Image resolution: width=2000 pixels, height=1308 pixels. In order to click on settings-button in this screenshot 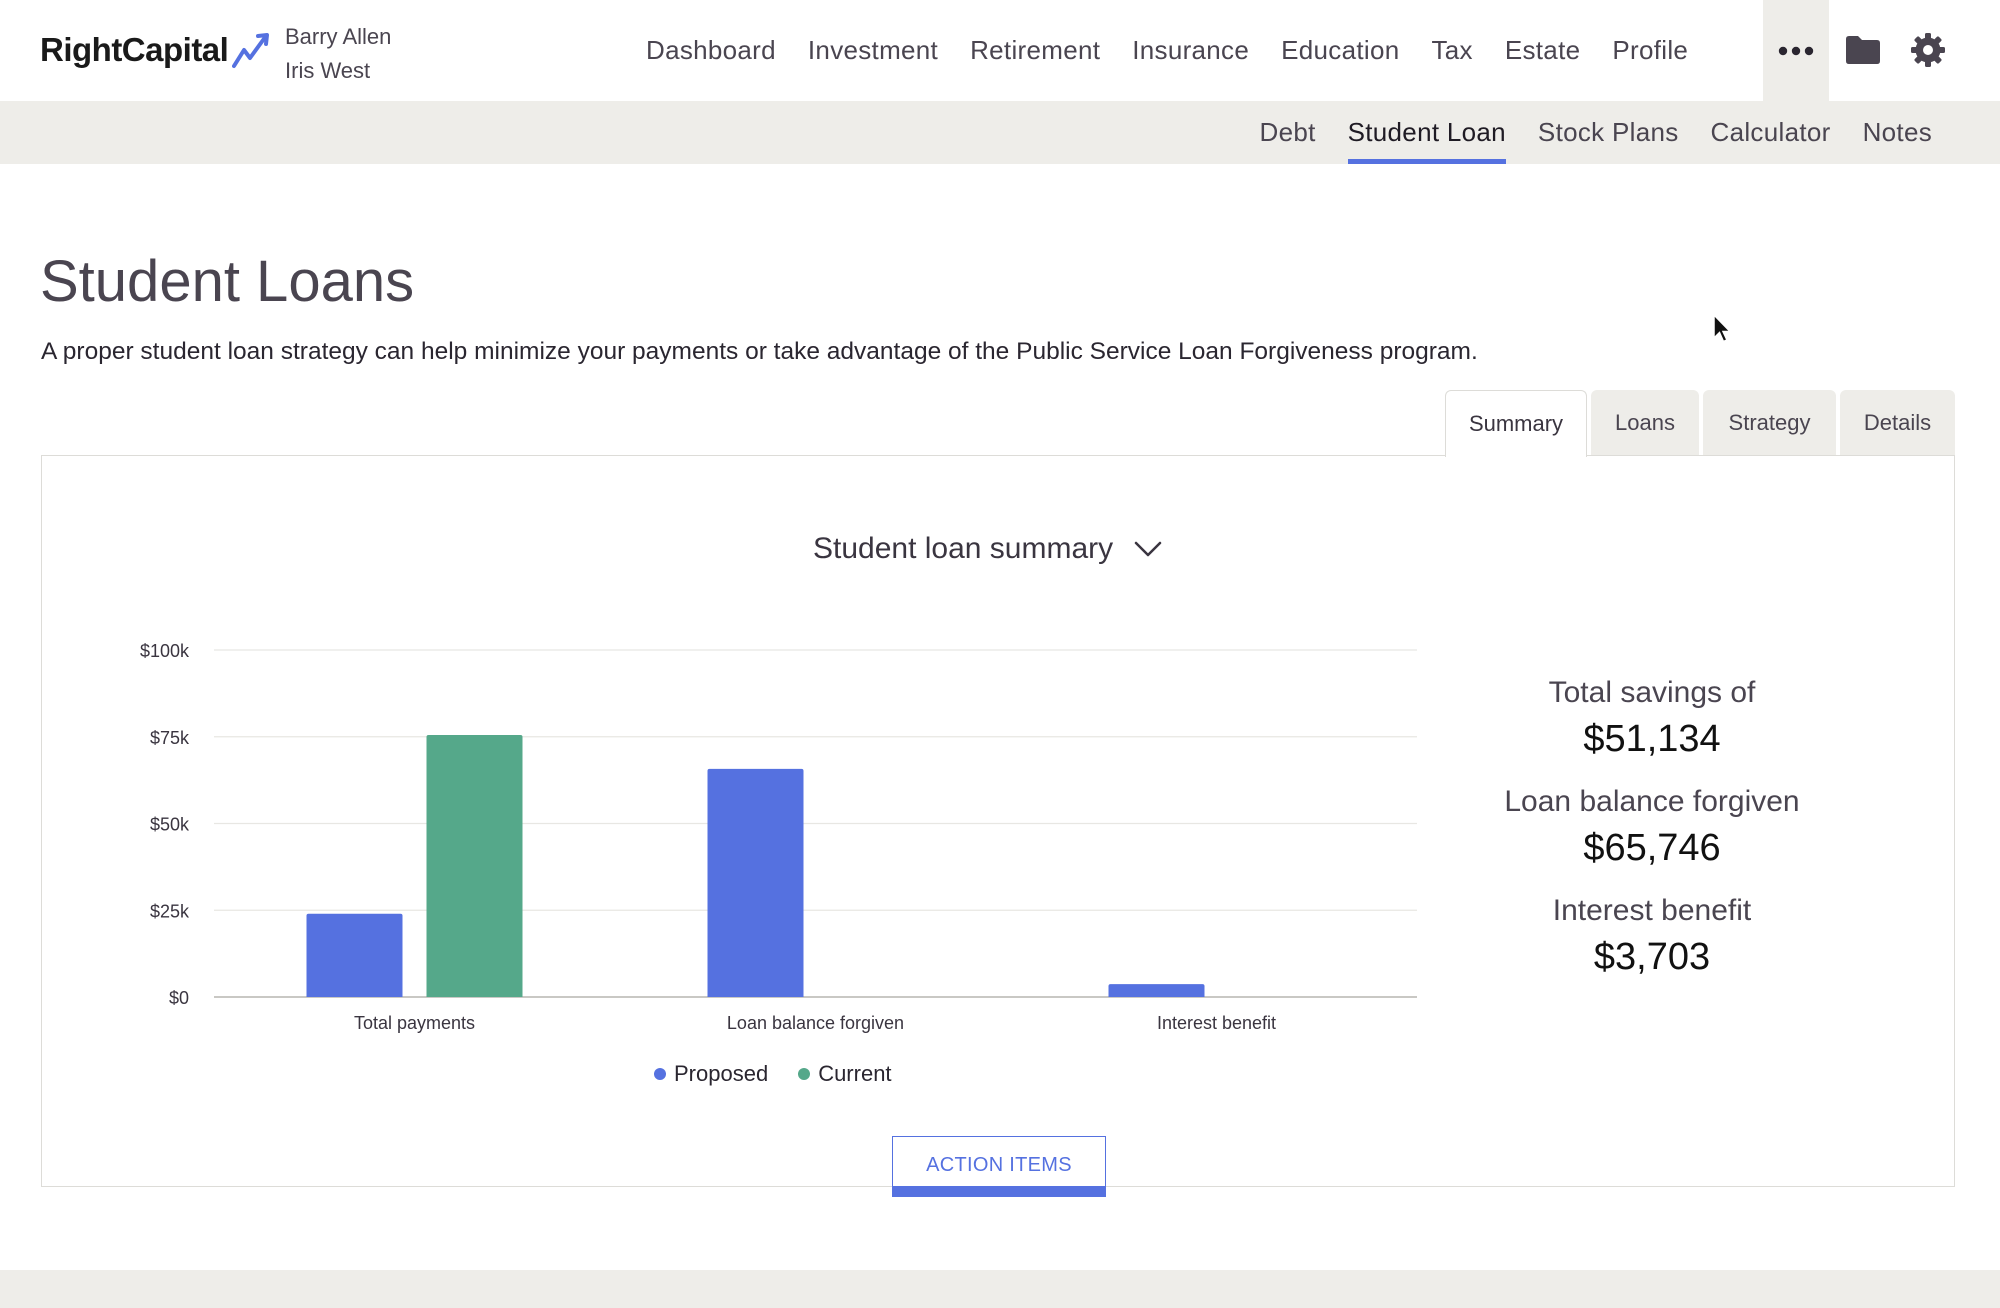, I will do `click(1928, 50)`.